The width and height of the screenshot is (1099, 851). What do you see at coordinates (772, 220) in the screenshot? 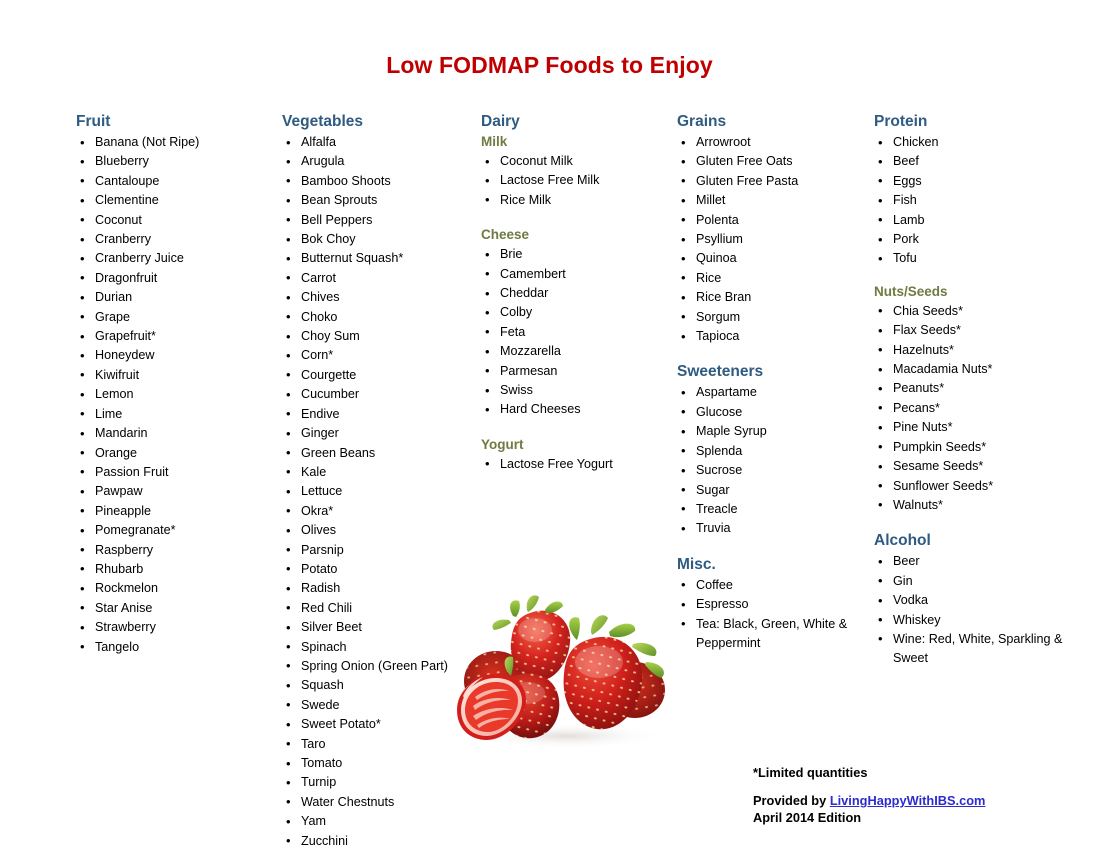
I see `list-item: Polenta` at bounding box center [772, 220].